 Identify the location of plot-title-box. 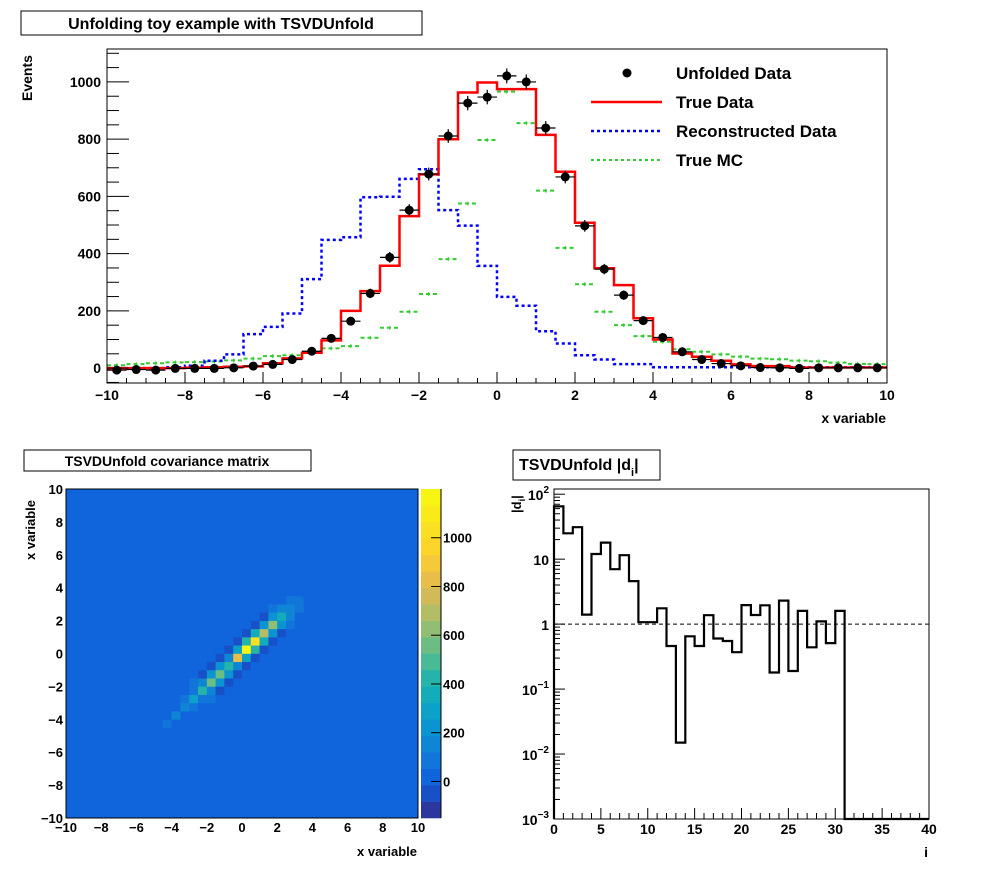
(586, 465).